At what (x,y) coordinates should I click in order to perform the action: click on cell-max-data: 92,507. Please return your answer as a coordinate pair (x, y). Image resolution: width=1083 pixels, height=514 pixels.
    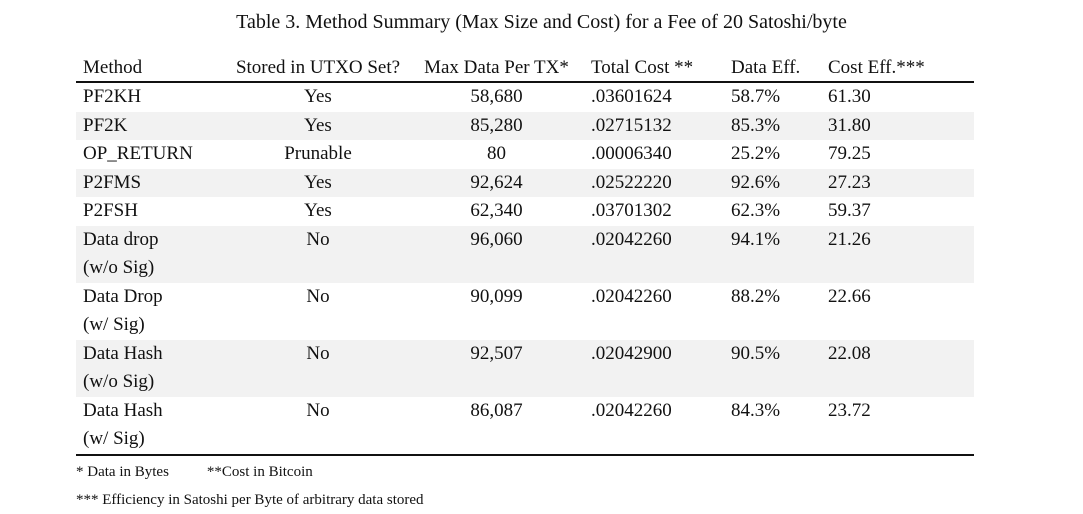
    Looking at the image, I should click on (496, 368).